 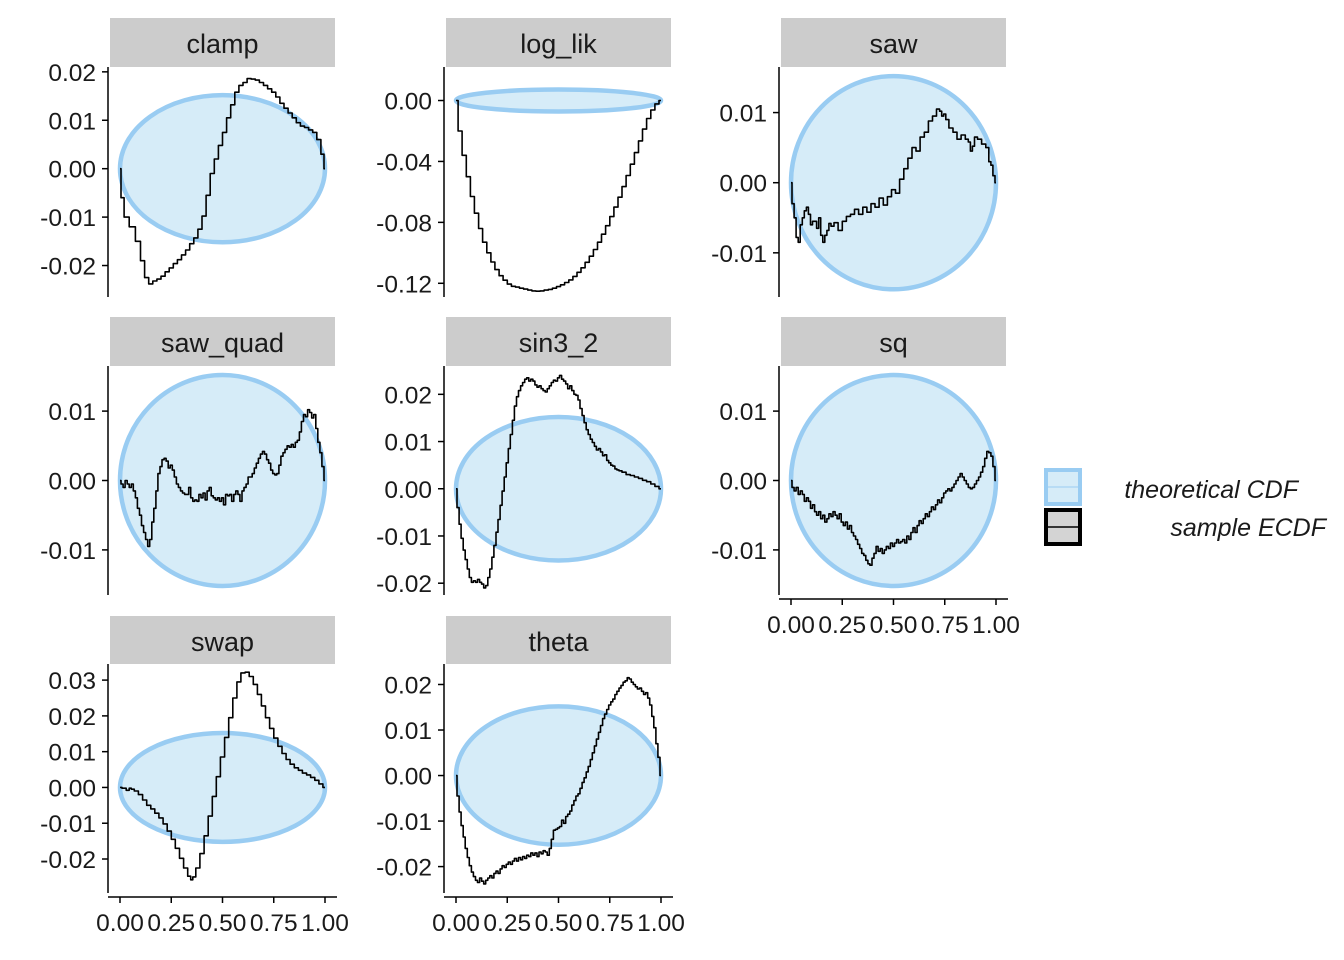 I want to click on y-tick-label: -0.12, so click(x=404, y=284).